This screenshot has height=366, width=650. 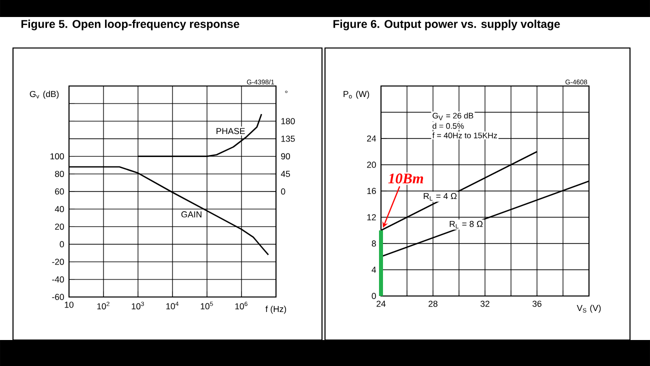 I want to click on y-tick-label: -20, so click(x=58, y=261).